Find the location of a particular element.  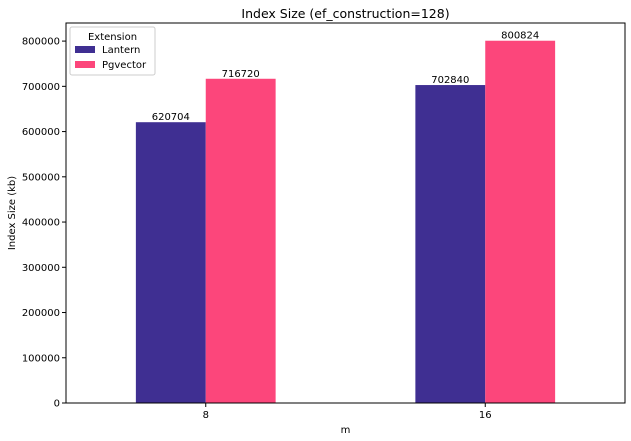

y-tick-label: 700000 is located at coordinates (41, 87).